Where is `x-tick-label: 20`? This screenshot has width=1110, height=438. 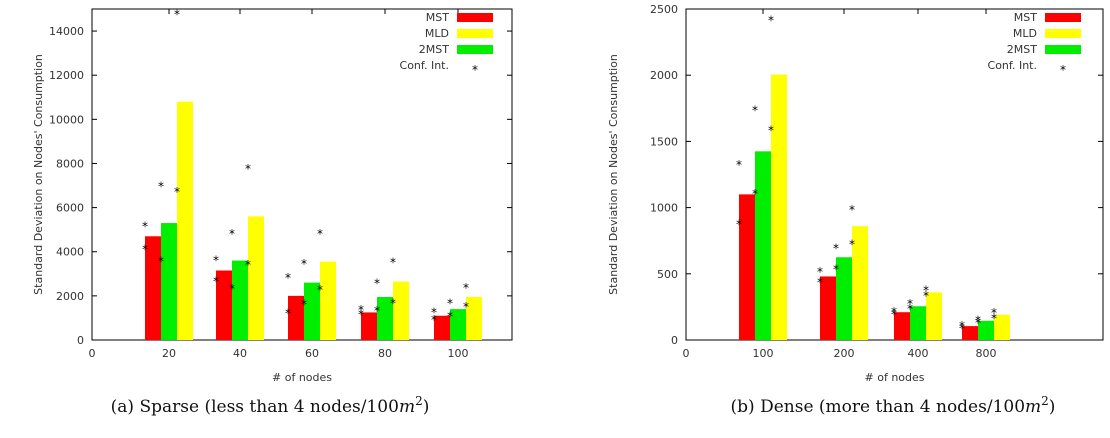 x-tick-label: 20 is located at coordinates (169, 353).